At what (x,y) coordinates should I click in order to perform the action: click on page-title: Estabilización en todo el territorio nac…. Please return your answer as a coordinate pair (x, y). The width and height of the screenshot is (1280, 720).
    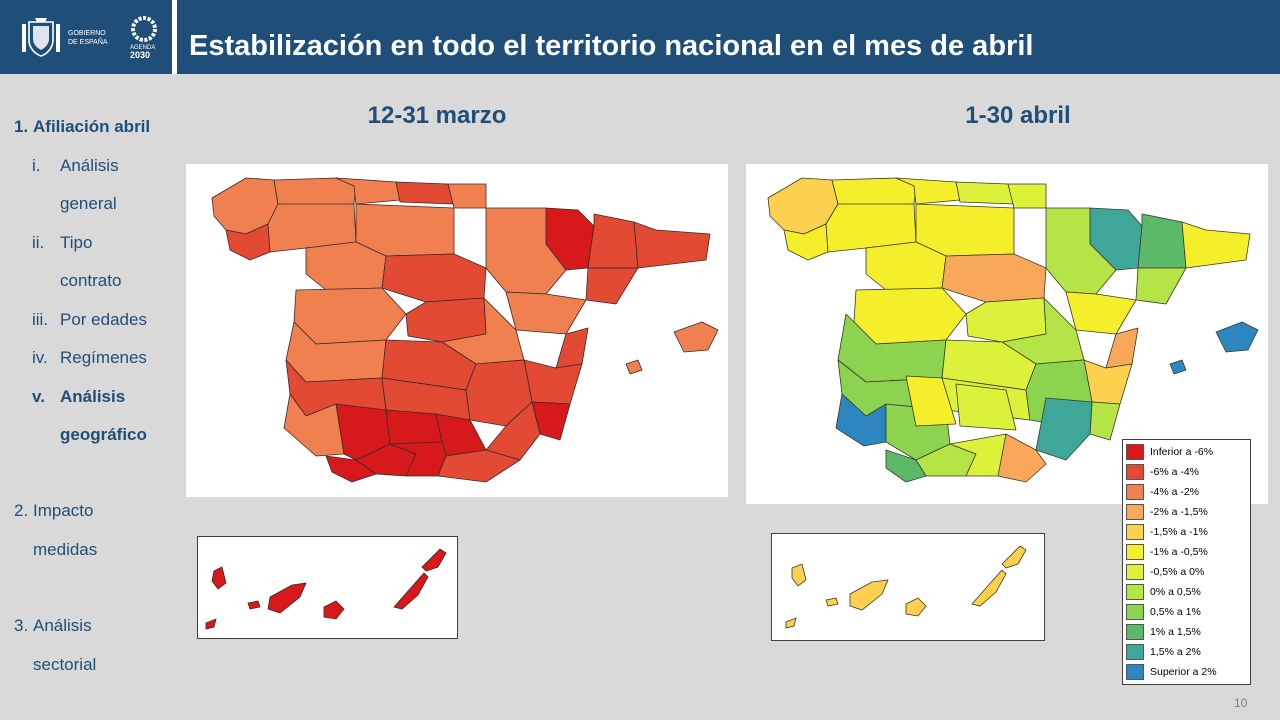
    Looking at the image, I should click on (611, 46).